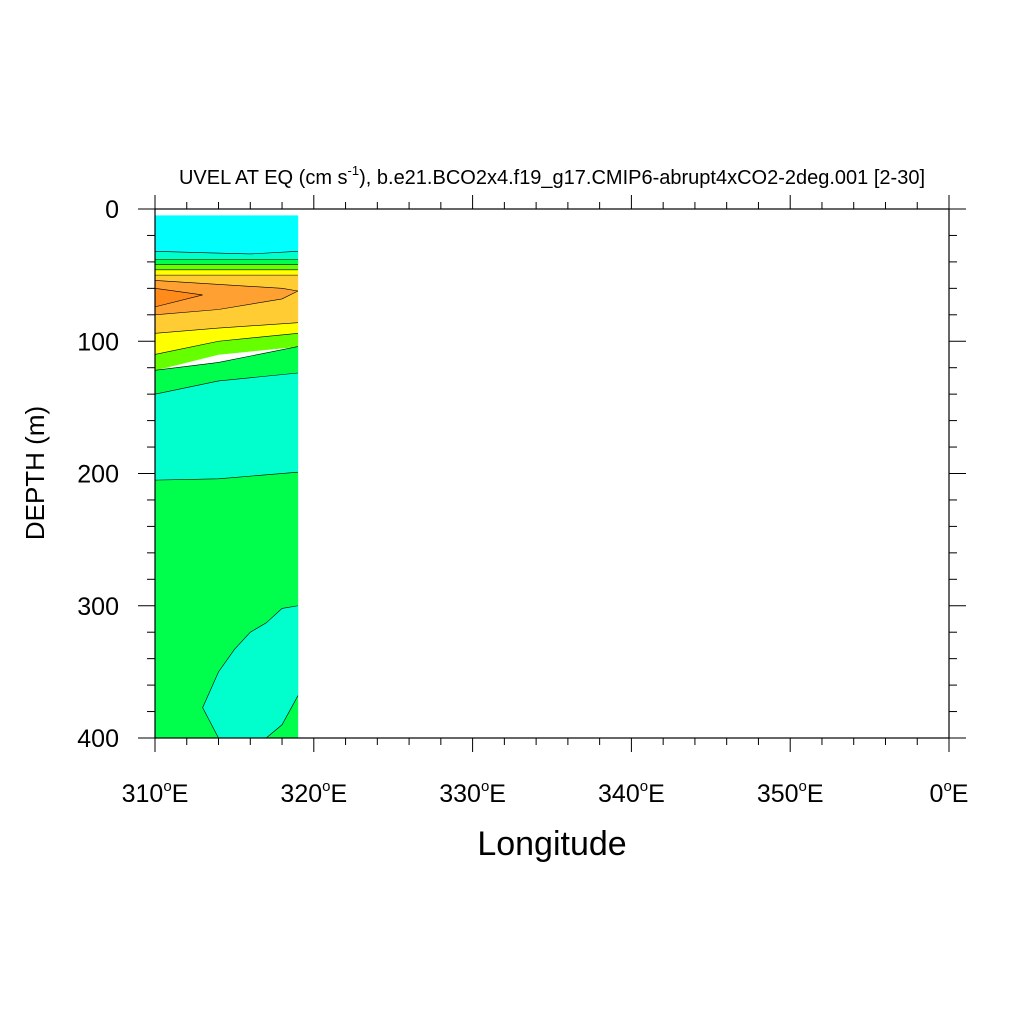 Image resolution: width=1024 pixels, height=1024 pixels. What do you see at coordinates (226, 262) in the screenshot?
I see `contour-fill-green` at bounding box center [226, 262].